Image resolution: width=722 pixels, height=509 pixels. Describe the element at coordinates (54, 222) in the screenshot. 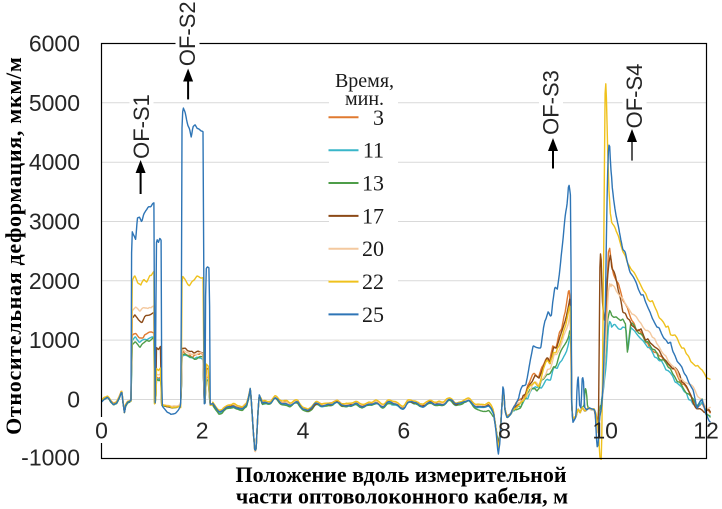

I see `svg-text: 3000` at that location.